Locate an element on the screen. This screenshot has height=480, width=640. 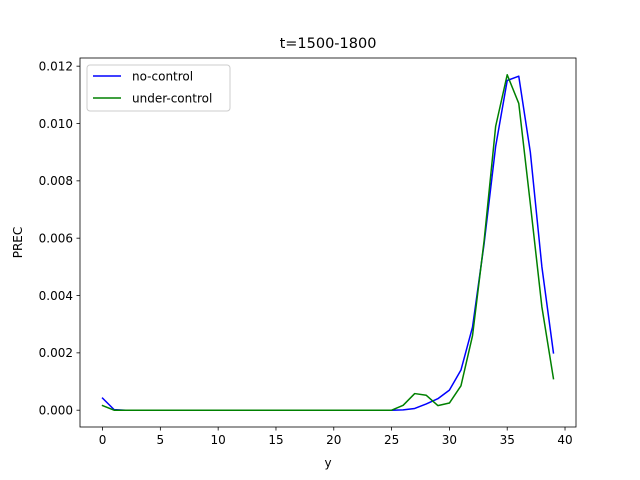
legend: no-control under-control is located at coordinates (158, 88).